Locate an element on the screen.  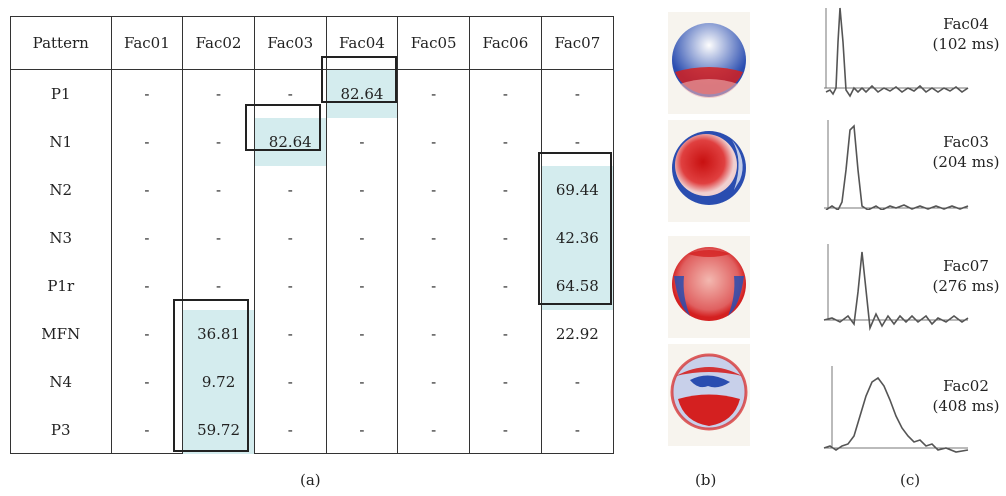
topo-map-fac04 is located at coordinates (709, 63).